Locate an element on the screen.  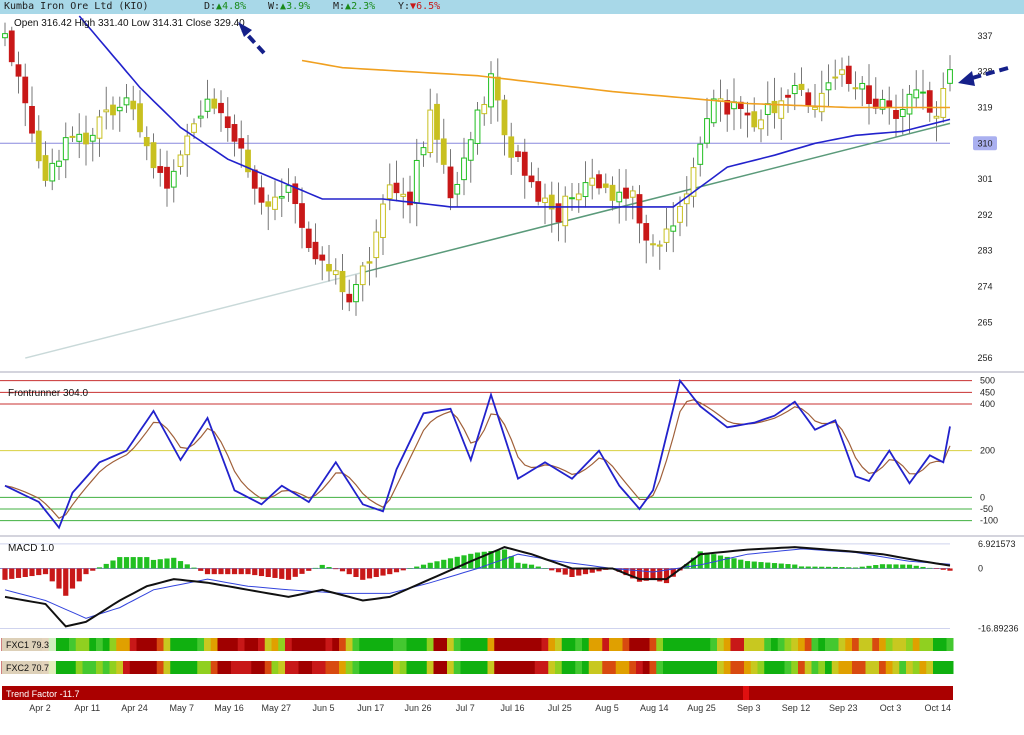
frontrunner-tick-label: 500 is located at coordinates (987, 381).